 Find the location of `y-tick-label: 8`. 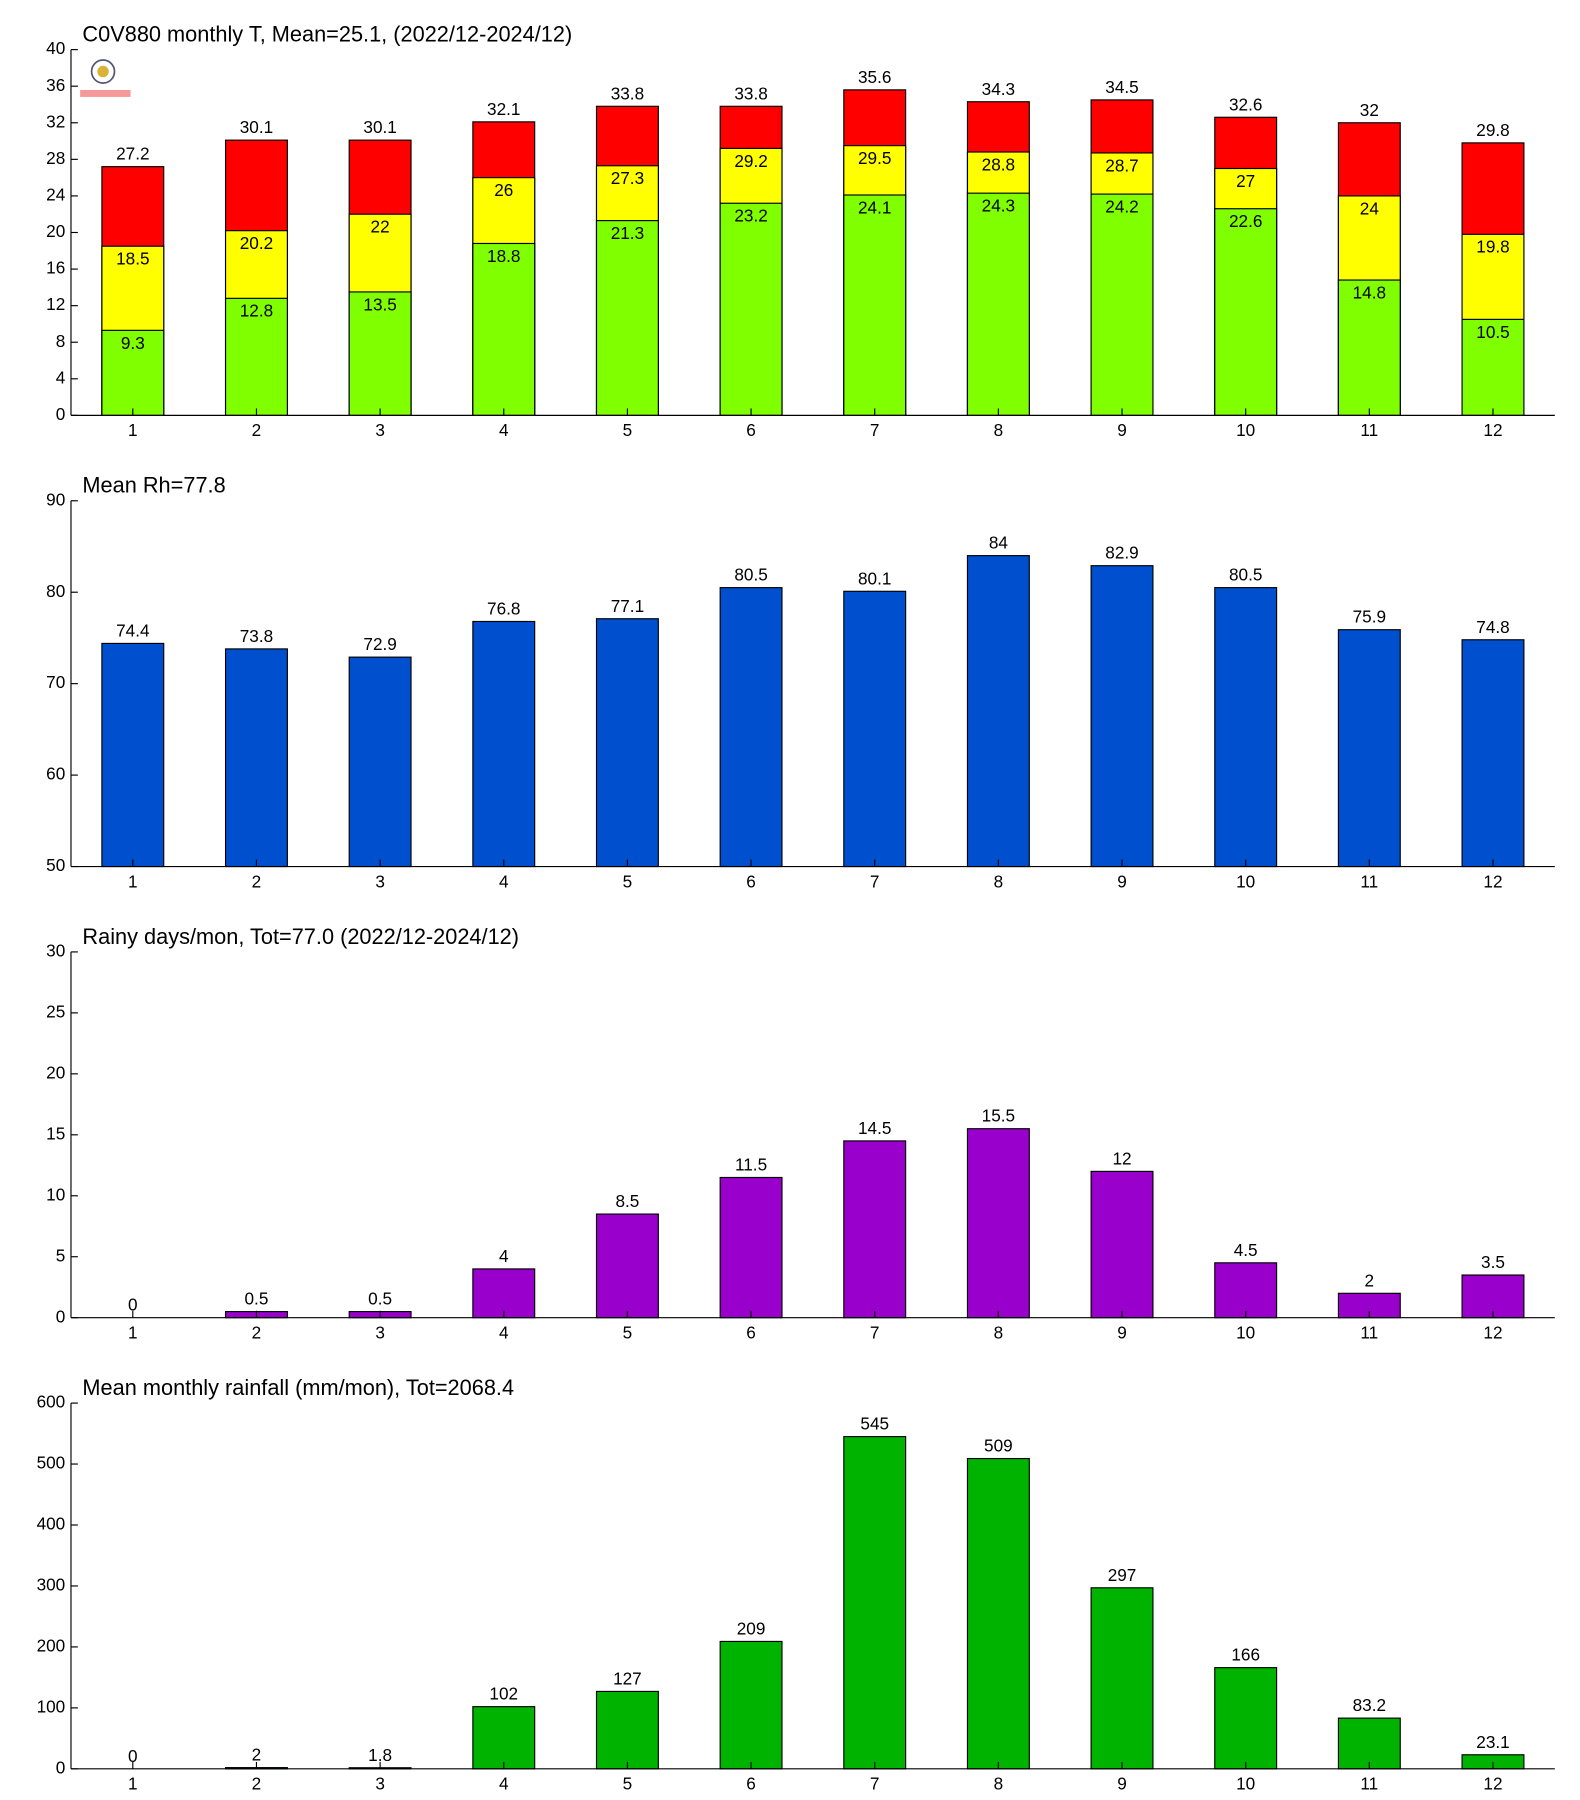

y-tick-label: 8 is located at coordinates (61, 341).